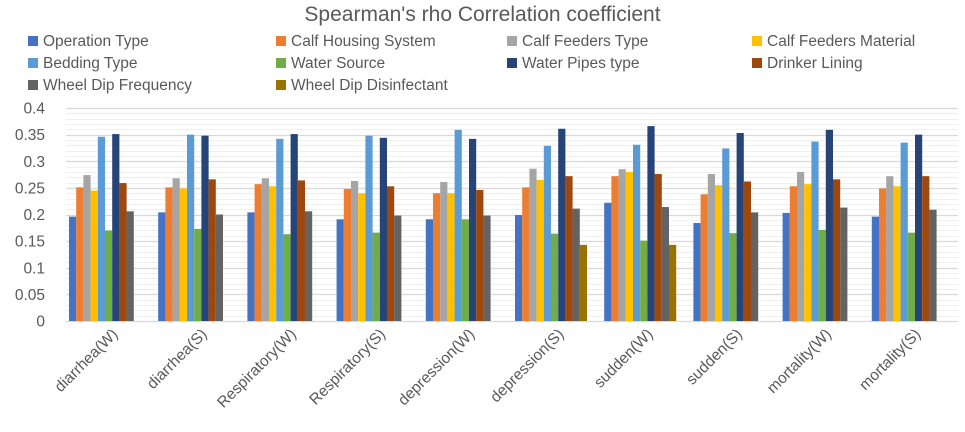 The width and height of the screenshot is (965, 432). What do you see at coordinates (30, 295) in the screenshot?
I see `y-tick-label: 0.05` at bounding box center [30, 295].